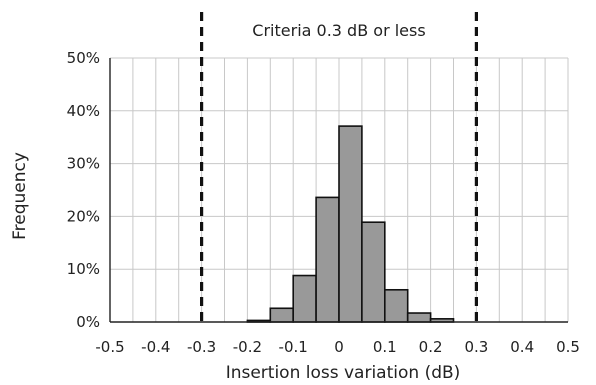 The height and width of the screenshot is (385, 596). What do you see at coordinates (522, 347) in the screenshot?
I see `x-tick-label: 0.4` at bounding box center [522, 347].